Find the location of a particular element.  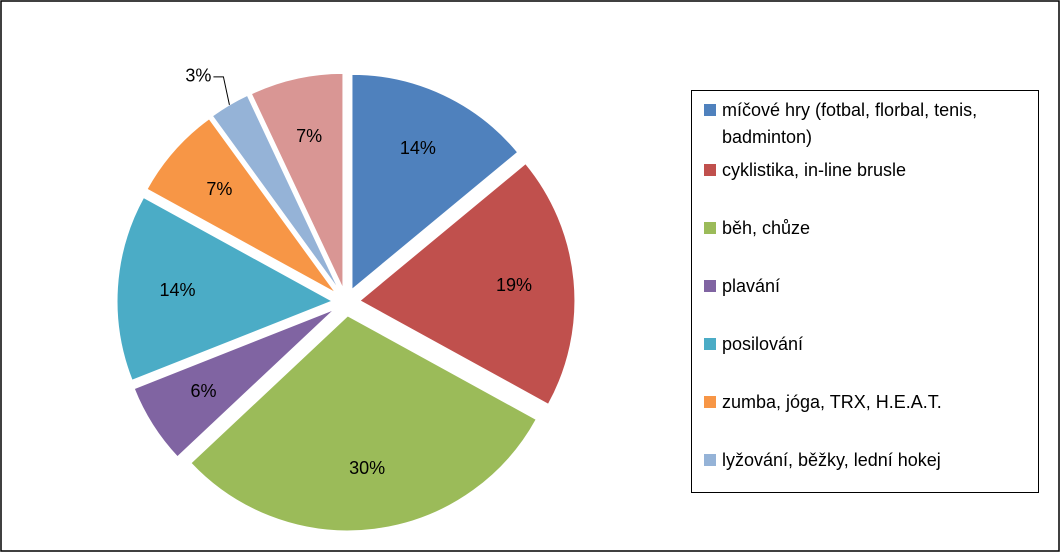

data-label: 19% is located at coordinates (514, 285).